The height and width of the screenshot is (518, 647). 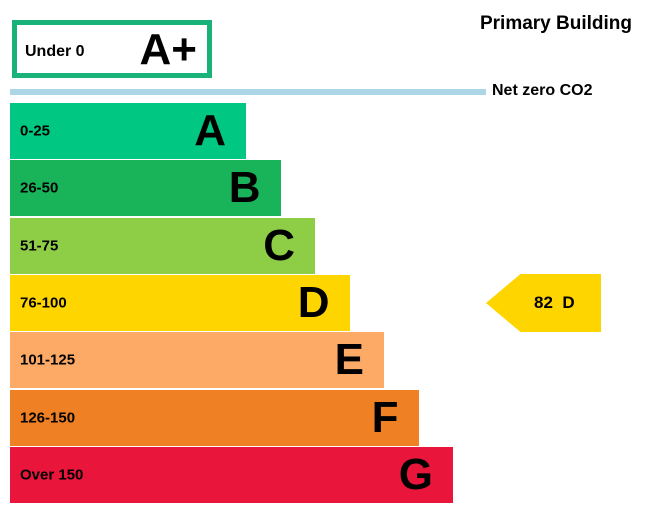 What do you see at coordinates (197, 360) in the screenshot?
I see `band-e: 101-125 E` at bounding box center [197, 360].